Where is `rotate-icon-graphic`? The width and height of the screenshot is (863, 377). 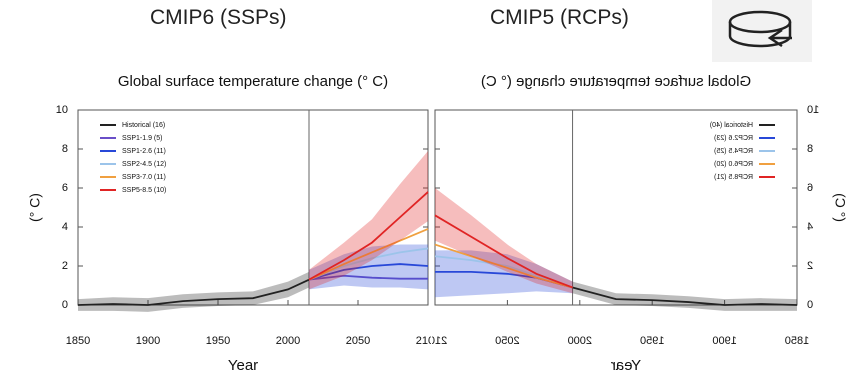 rotate-icon-graphic is located at coordinates (760, 29).